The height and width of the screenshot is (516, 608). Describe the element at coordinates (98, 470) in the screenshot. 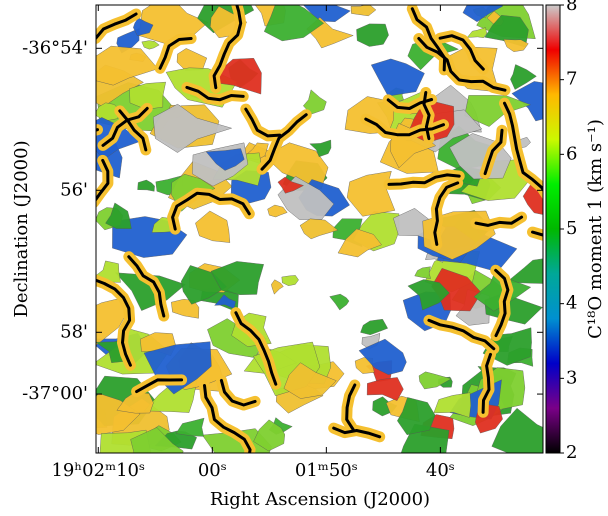

I see `x-tick-label: 19ʰ02ᵐ10ˢ` at that location.